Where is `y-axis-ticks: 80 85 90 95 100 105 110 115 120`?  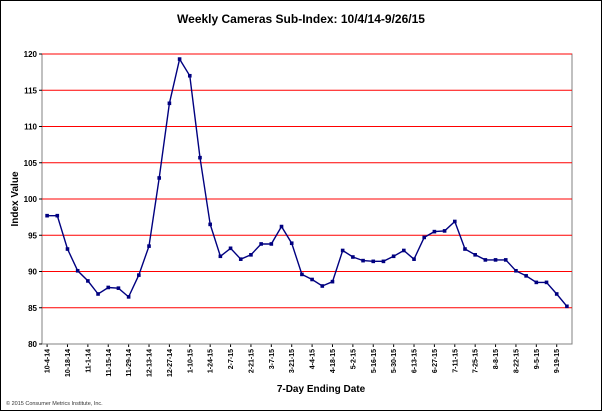
y-axis-ticks: 80 85 90 95 100 105 110 115 120 is located at coordinates (33, 199).